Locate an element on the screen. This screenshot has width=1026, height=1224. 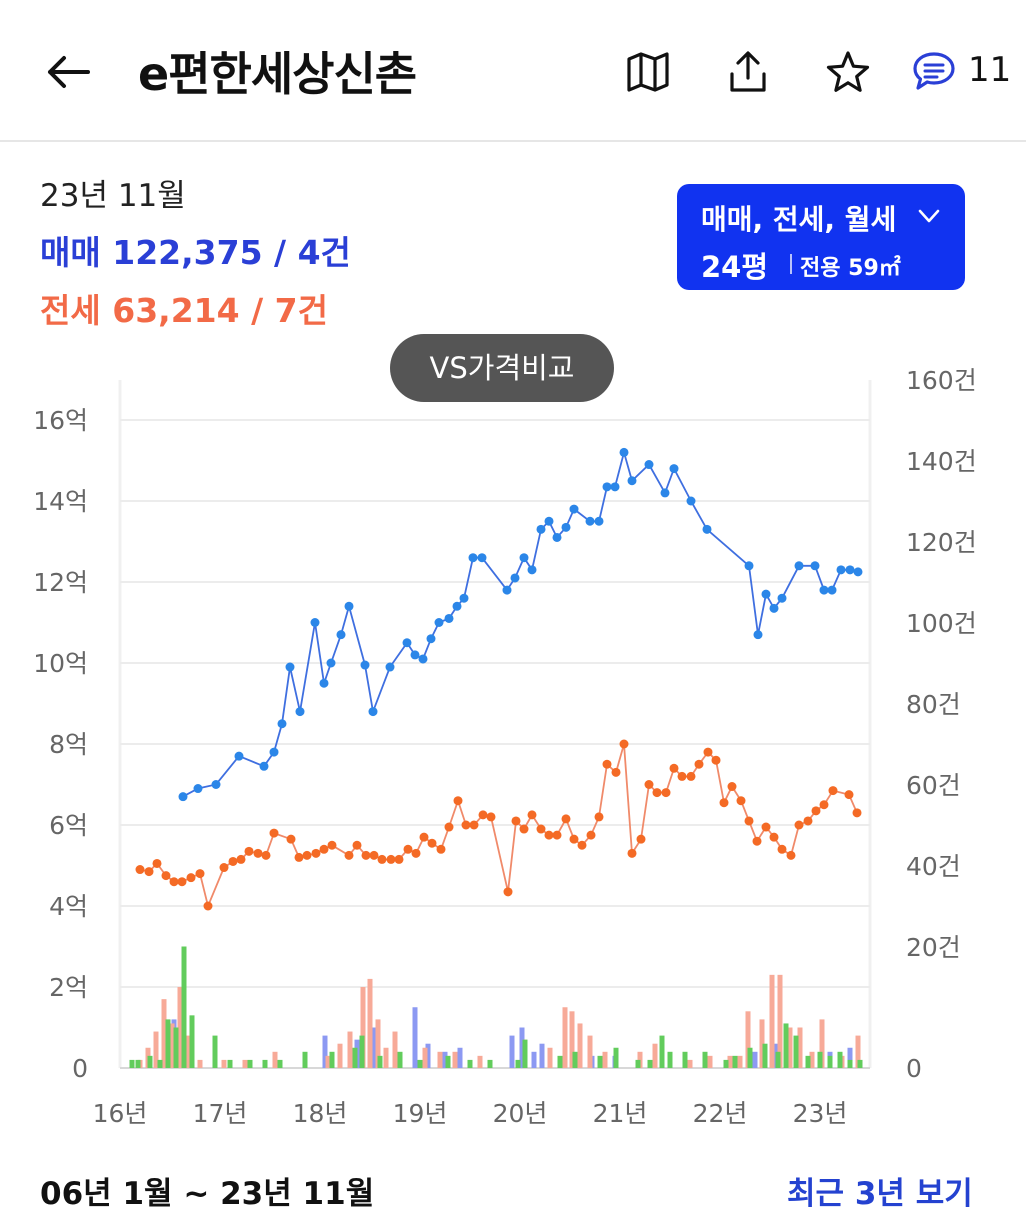
y-right-tick-label: 140건 is located at coordinates (941, 461).